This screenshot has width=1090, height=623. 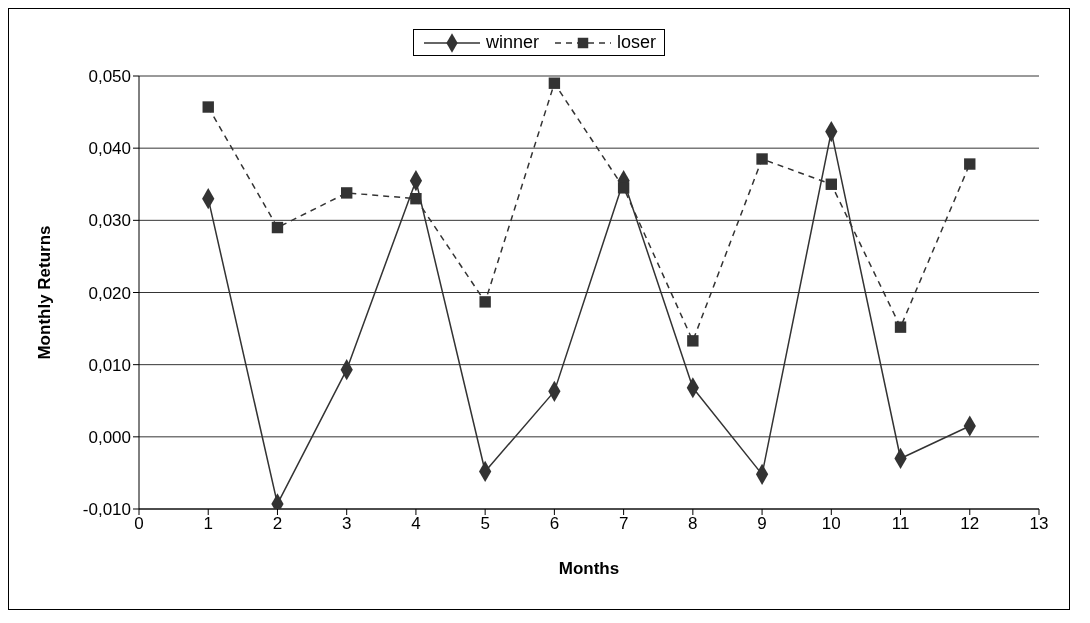 What do you see at coordinates (554, 524) in the screenshot?
I see `x-tick-label: 6` at bounding box center [554, 524].